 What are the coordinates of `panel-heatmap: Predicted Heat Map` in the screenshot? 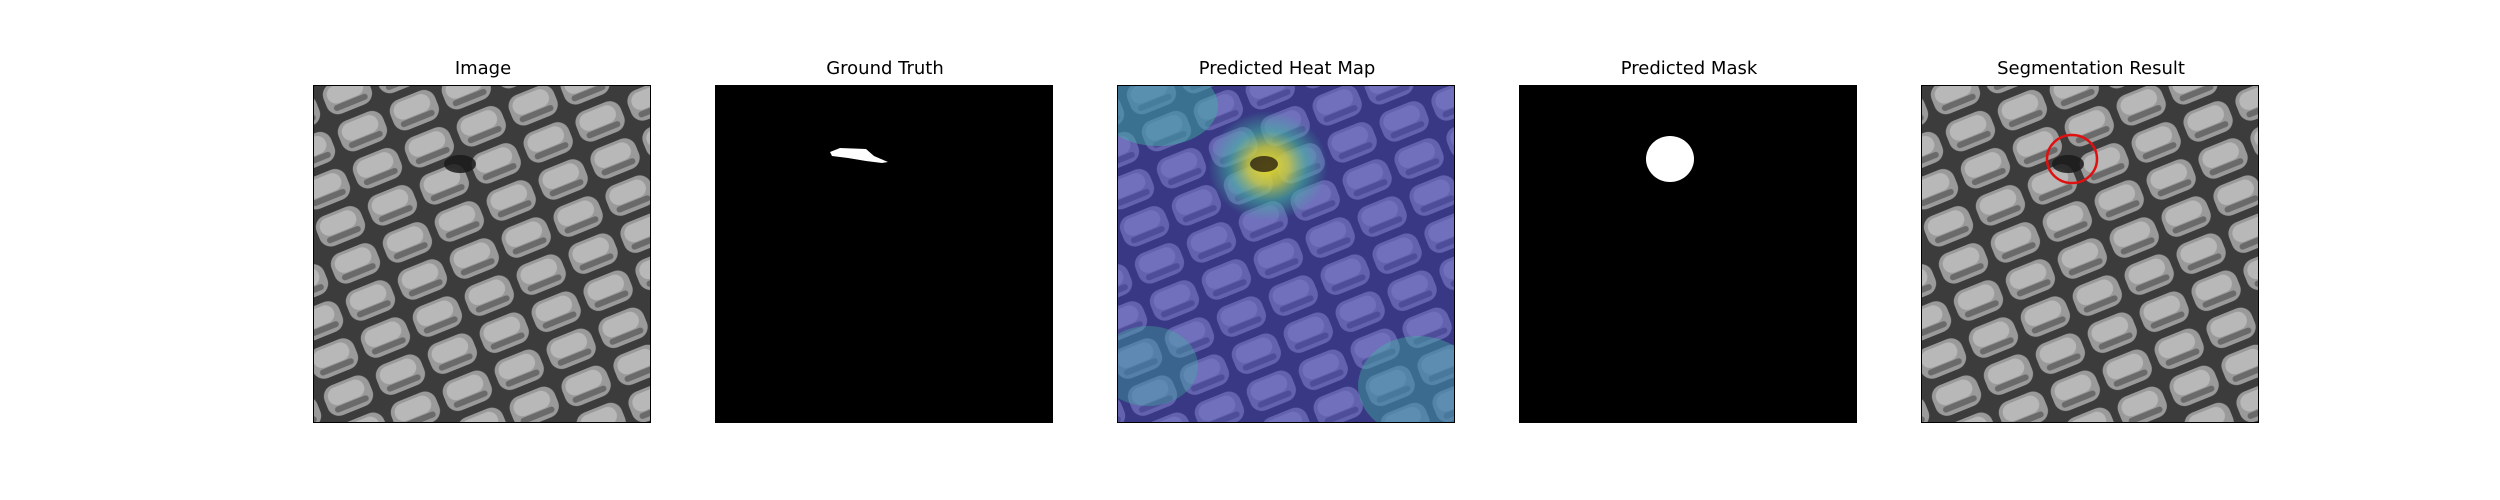 It's located at (1287, 250).